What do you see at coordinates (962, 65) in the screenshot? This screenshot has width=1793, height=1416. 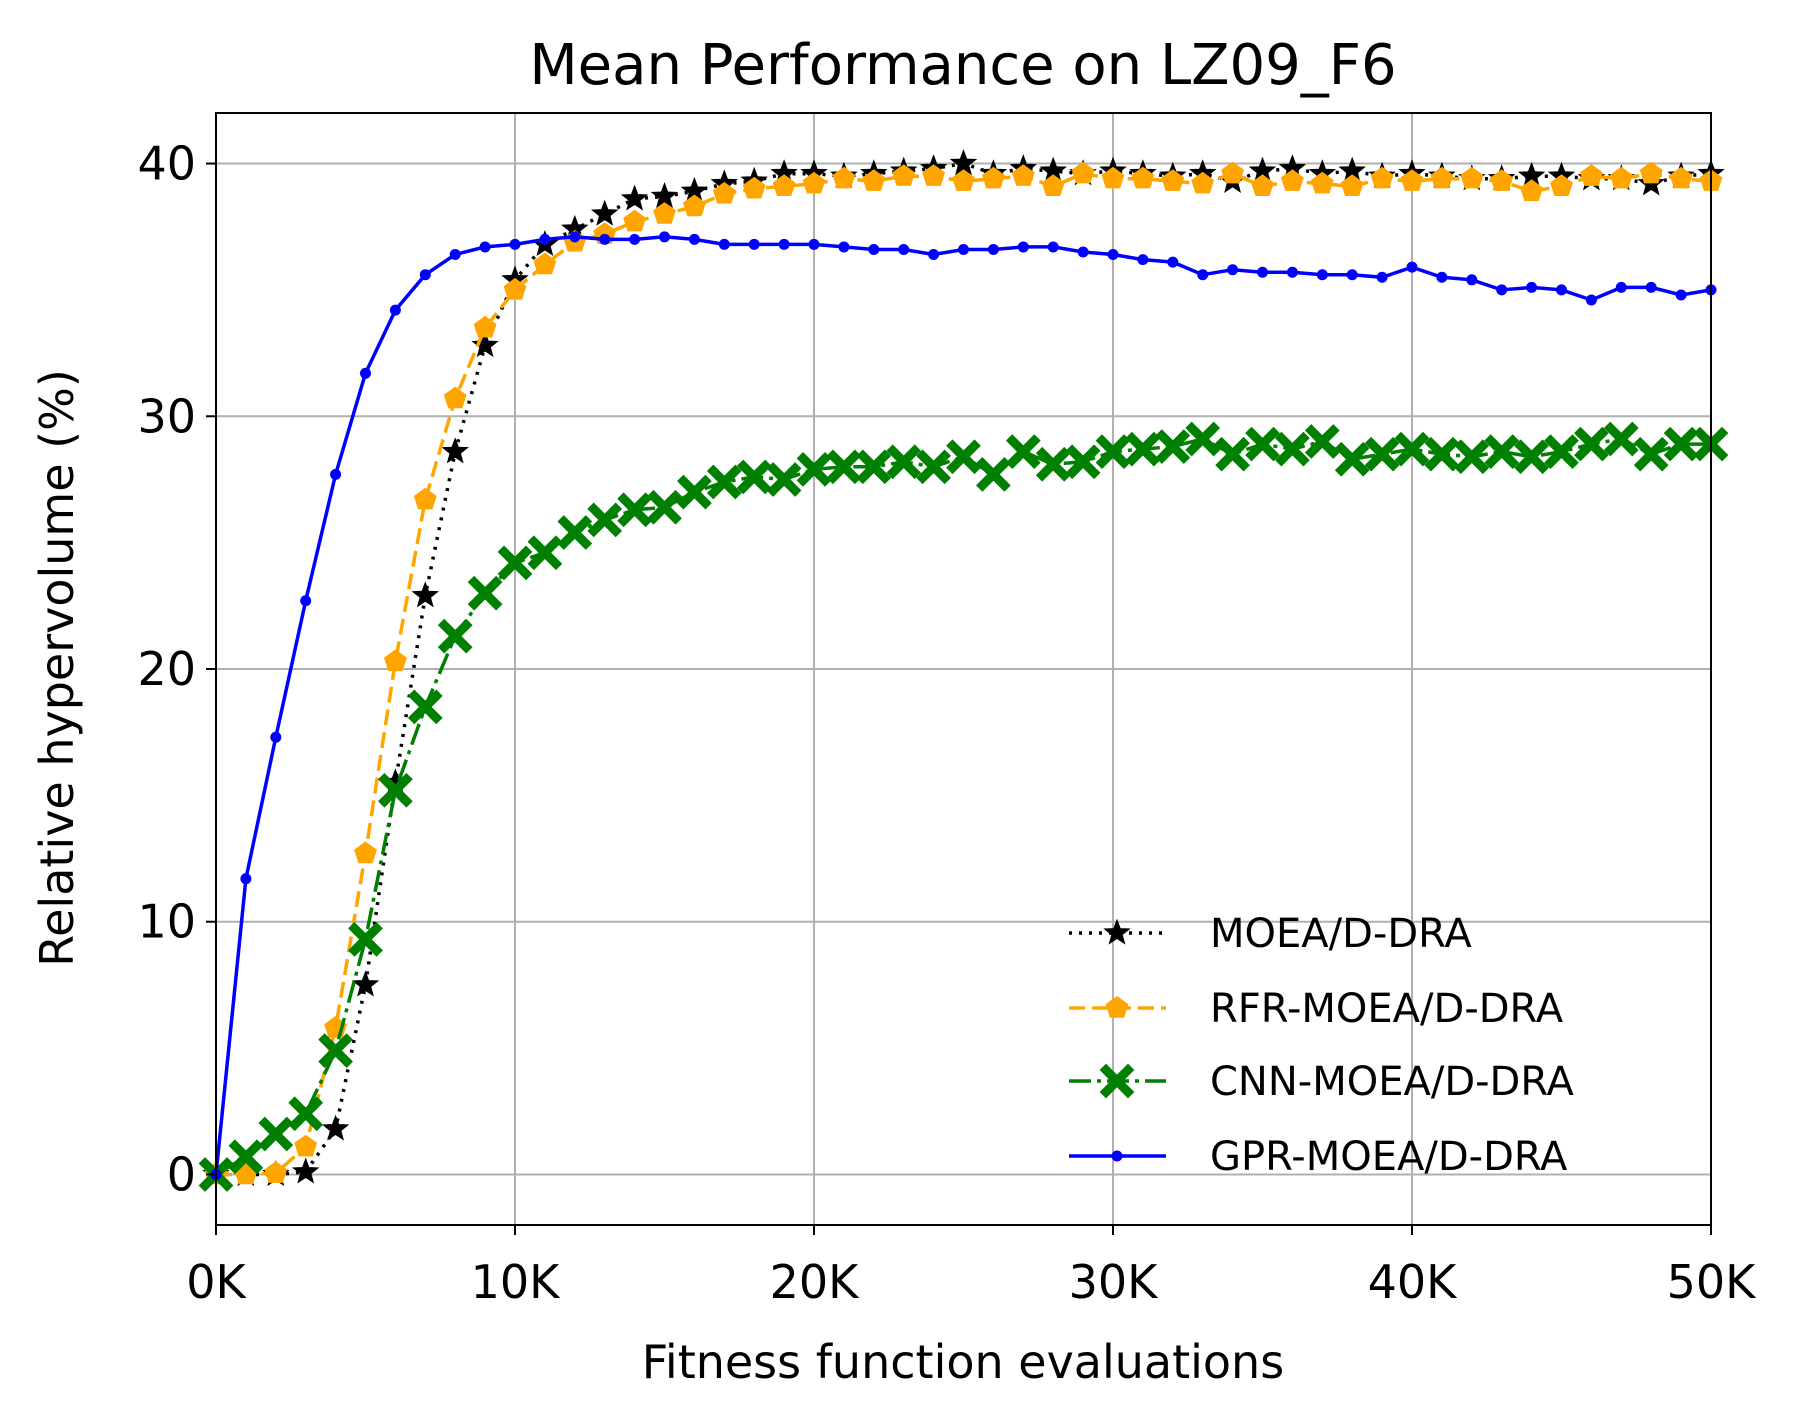 I see `chart-title: Mean Performance on LZ09_F6` at bounding box center [962, 65].